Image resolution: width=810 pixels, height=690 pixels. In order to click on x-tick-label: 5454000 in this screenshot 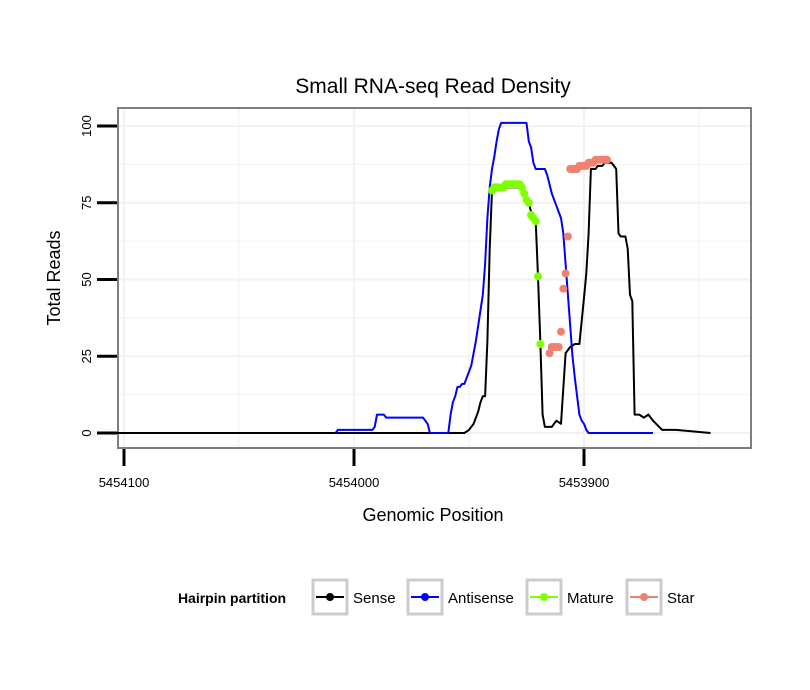, I will do `click(354, 482)`.